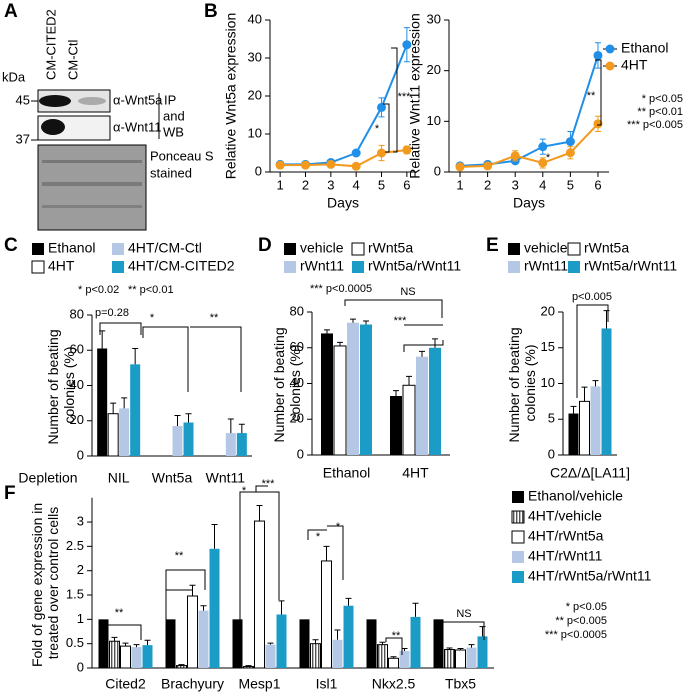 The height and width of the screenshot is (692, 685). What do you see at coordinates (300, 453) in the screenshot?
I see `y-tick-label: 0` at bounding box center [300, 453].